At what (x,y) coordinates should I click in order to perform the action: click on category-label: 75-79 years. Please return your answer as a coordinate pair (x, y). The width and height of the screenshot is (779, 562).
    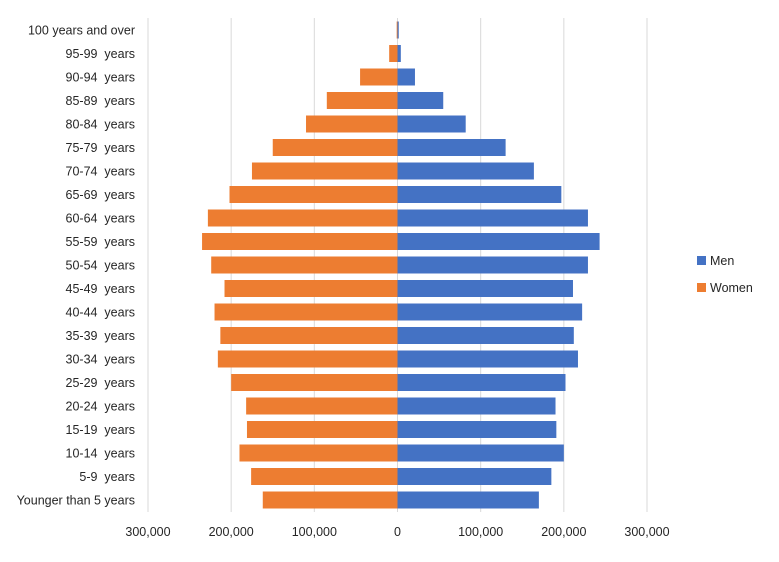
    Looking at the image, I should click on (100, 148).